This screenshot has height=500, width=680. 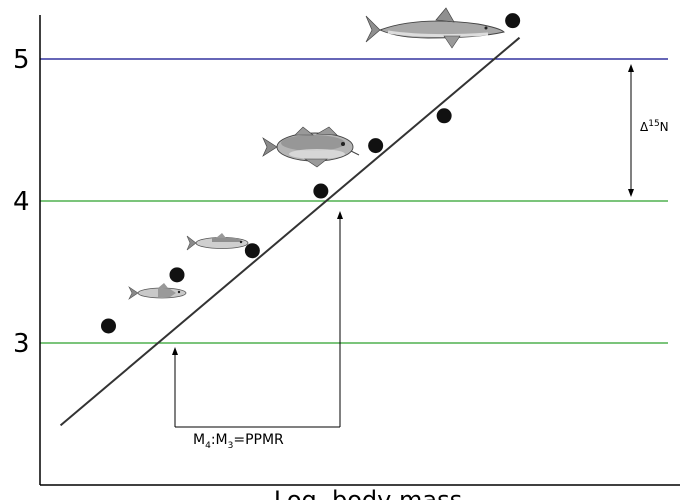 I want to click on y-tick-label-3: 3, so click(x=21, y=344).